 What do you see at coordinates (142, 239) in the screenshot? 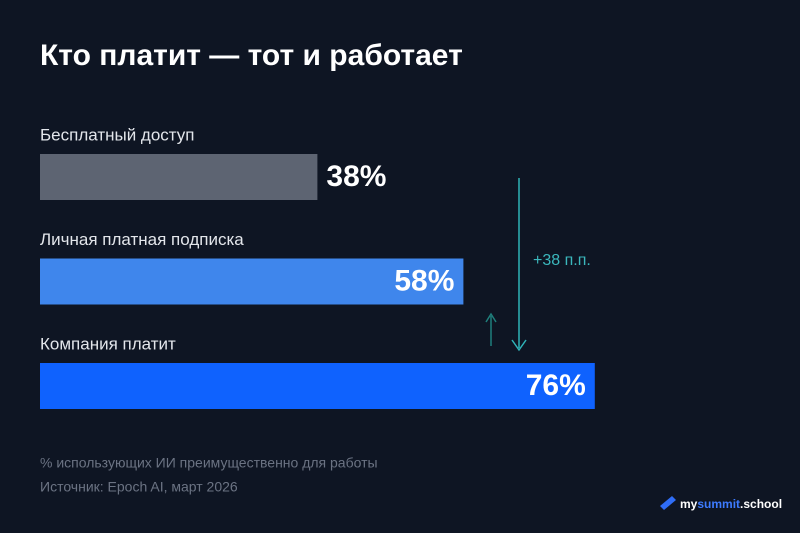
I see `category-label: Личная платная подписка` at bounding box center [142, 239].